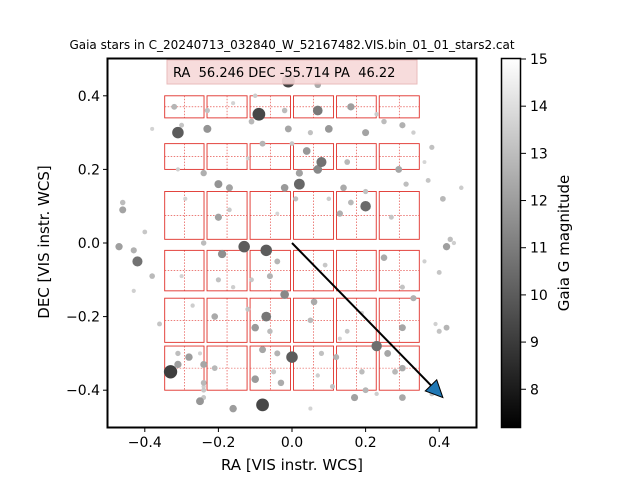  Describe the element at coordinates (534, 390) in the screenshot. I see `colorbar-tick-label: 8` at that location.